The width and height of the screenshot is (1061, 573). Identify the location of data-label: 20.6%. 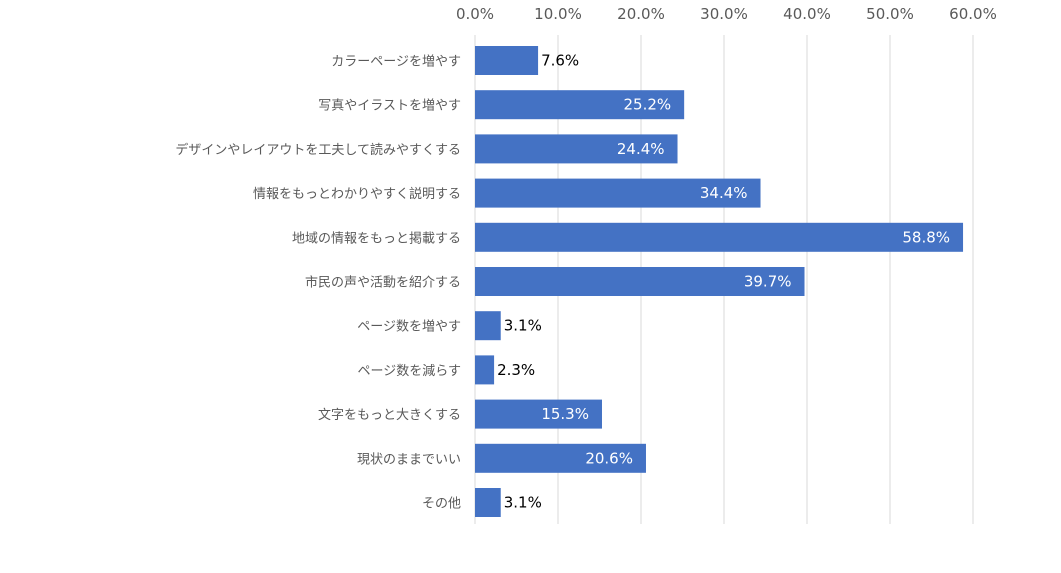
(609, 458).